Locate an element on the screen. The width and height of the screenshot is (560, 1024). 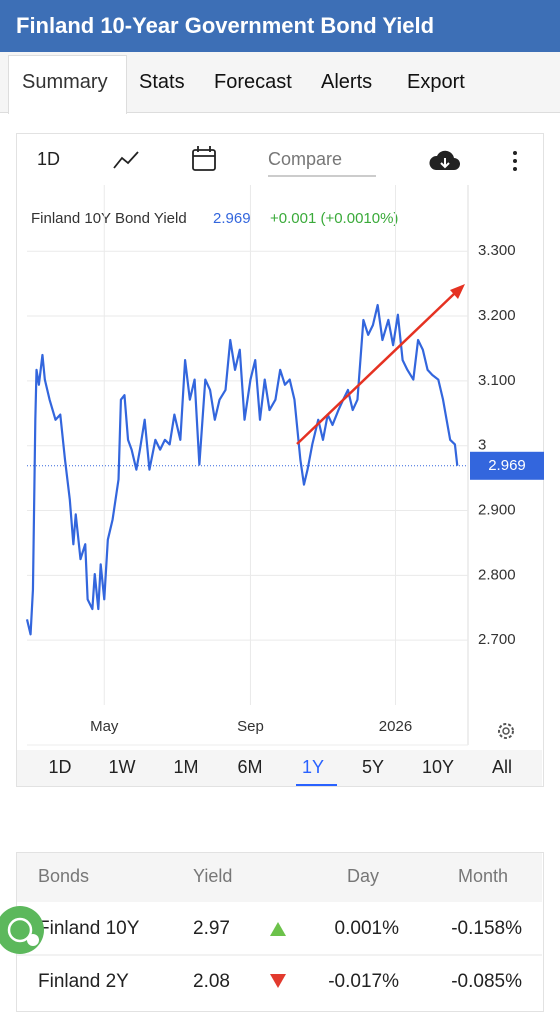
tab: Summary is located at coordinates (65, 82).